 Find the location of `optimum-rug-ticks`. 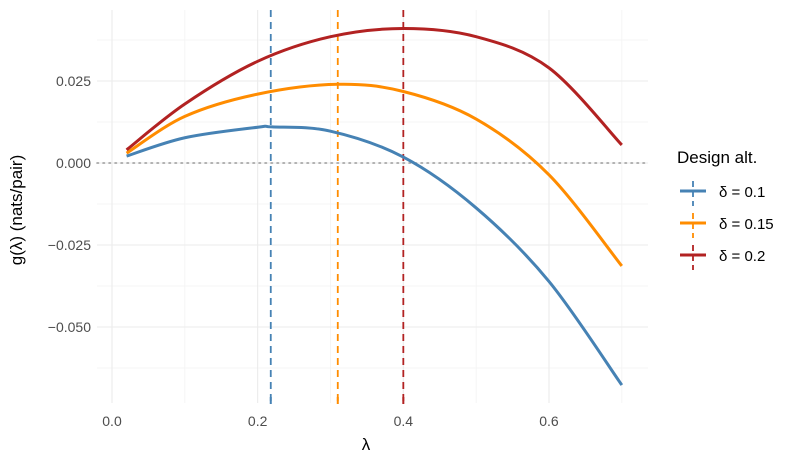

optimum-rug-ticks is located at coordinates (337, 400).